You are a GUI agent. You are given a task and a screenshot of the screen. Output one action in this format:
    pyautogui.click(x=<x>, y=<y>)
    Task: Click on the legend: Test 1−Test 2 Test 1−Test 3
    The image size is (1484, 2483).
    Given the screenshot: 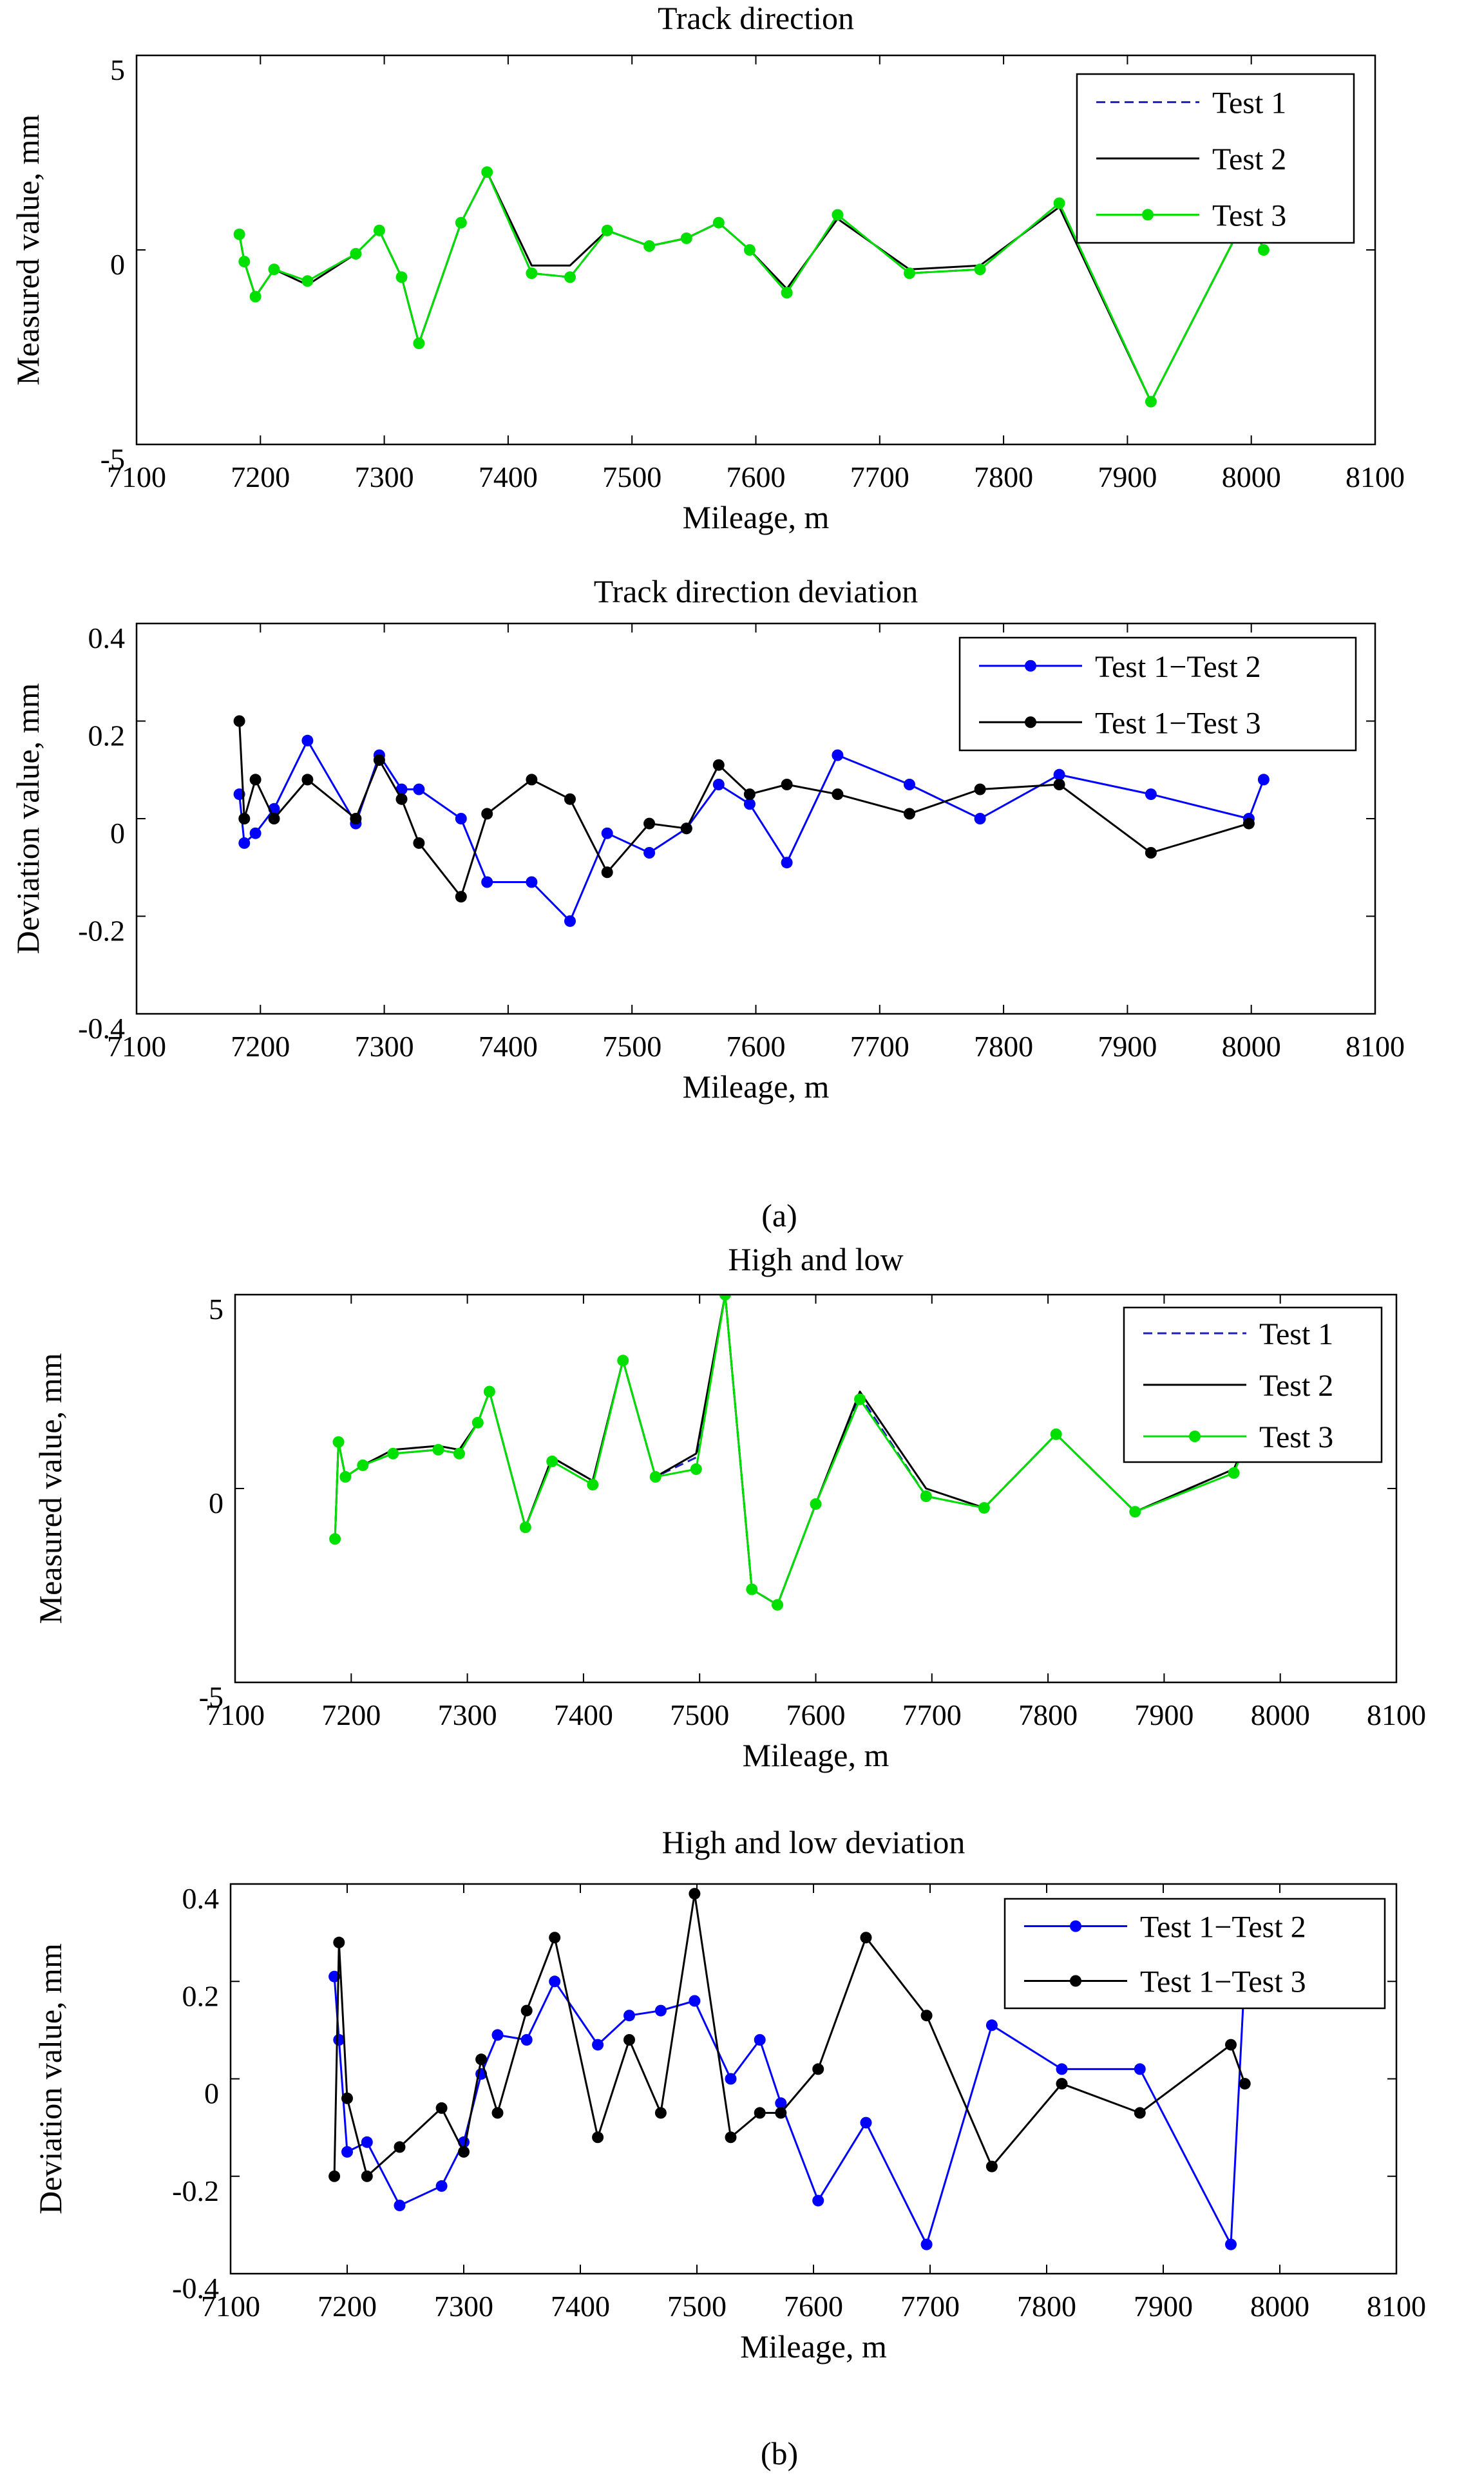 What is the action you would take?
    pyautogui.click(x=1195, y=1954)
    